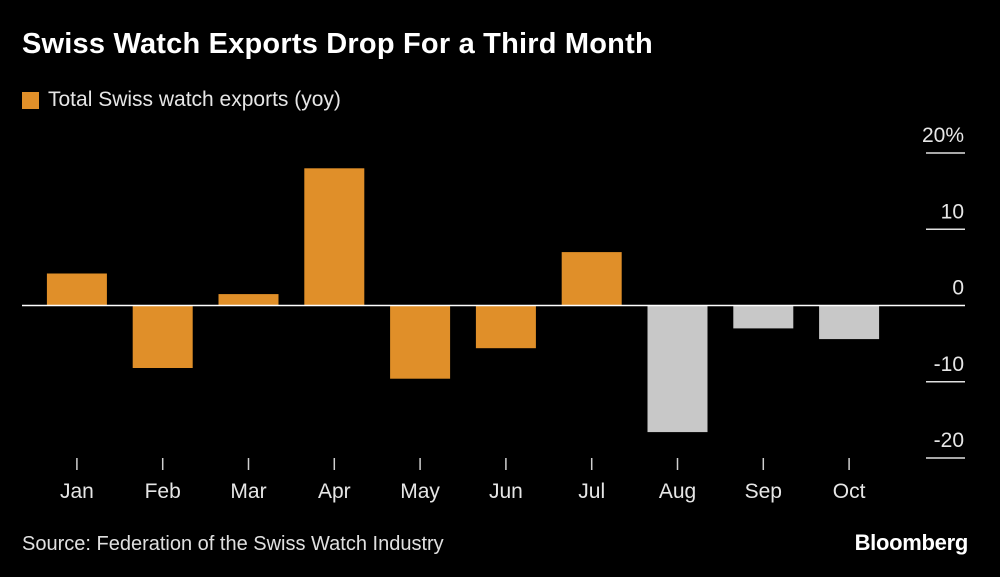 The image size is (1000, 577). What do you see at coordinates (949, 364) in the screenshot?
I see `y-tick-label: -10` at bounding box center [949, 364].